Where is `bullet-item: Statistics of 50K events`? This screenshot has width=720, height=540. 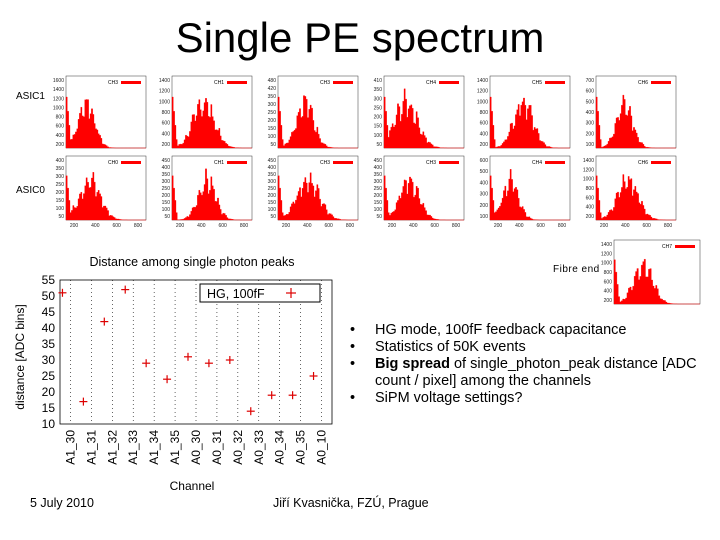
bullet-item: Statistics of 50K events is located at coordinates (535, 347).